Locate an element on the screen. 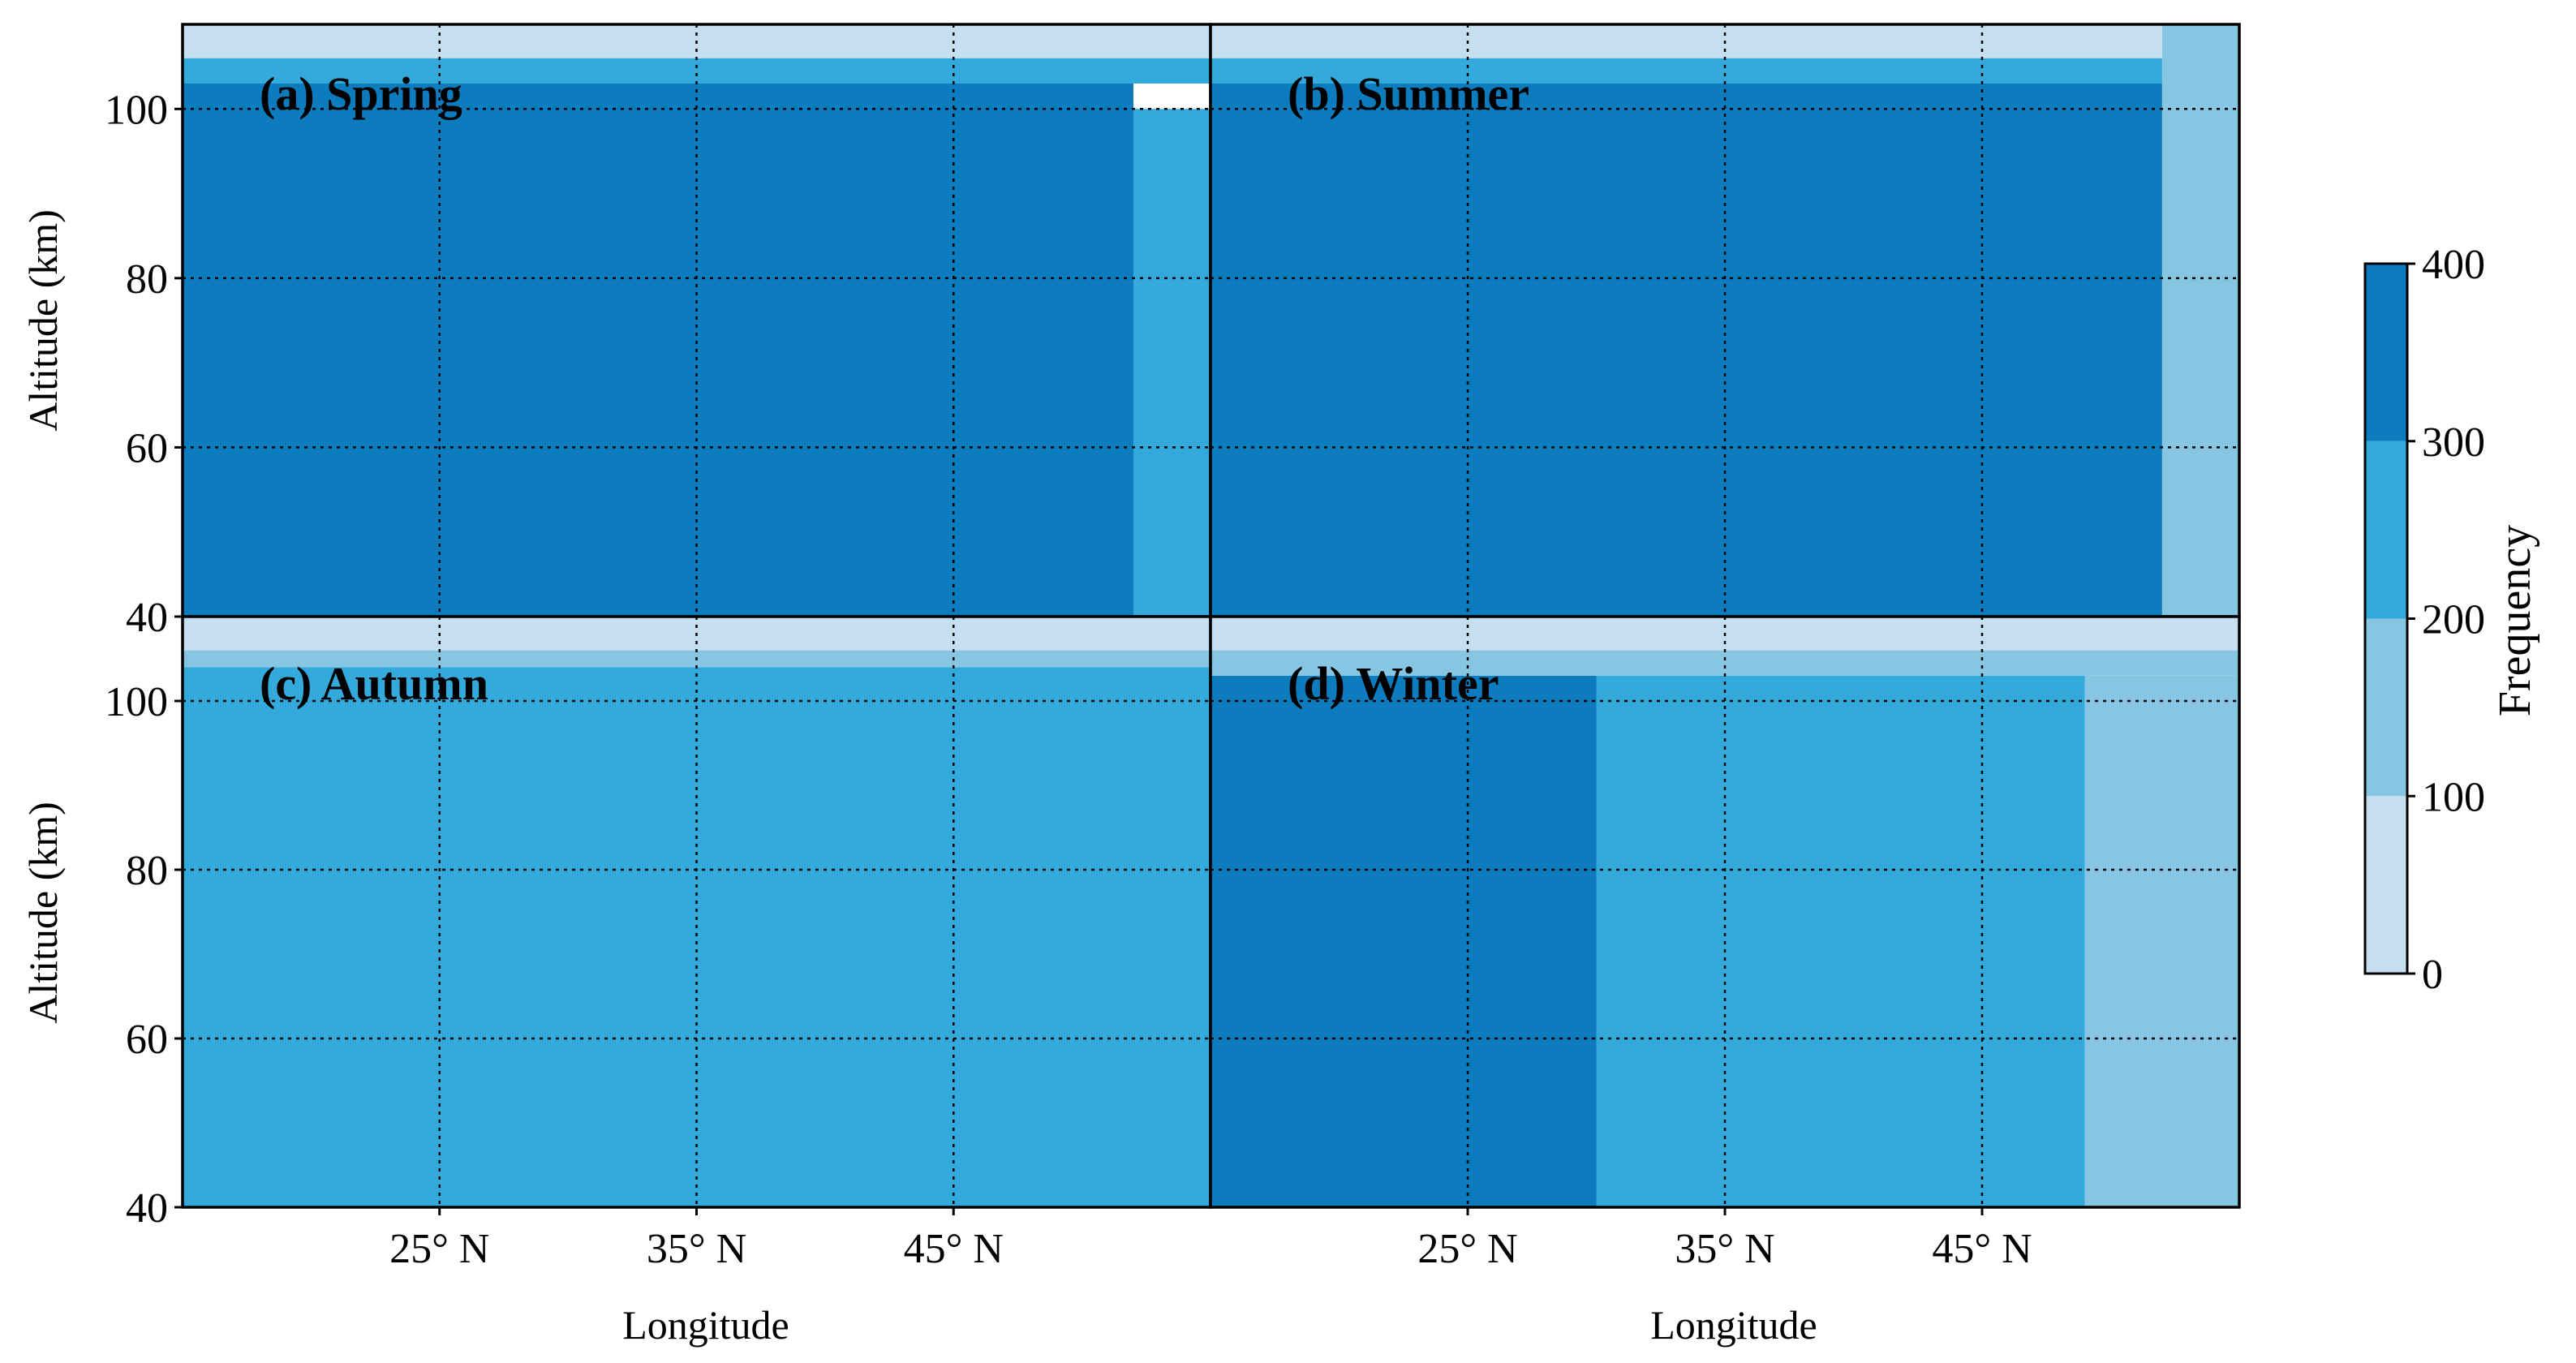  y-axis-label-bottom: Altitude (km) is located at coordinates (43, 913).